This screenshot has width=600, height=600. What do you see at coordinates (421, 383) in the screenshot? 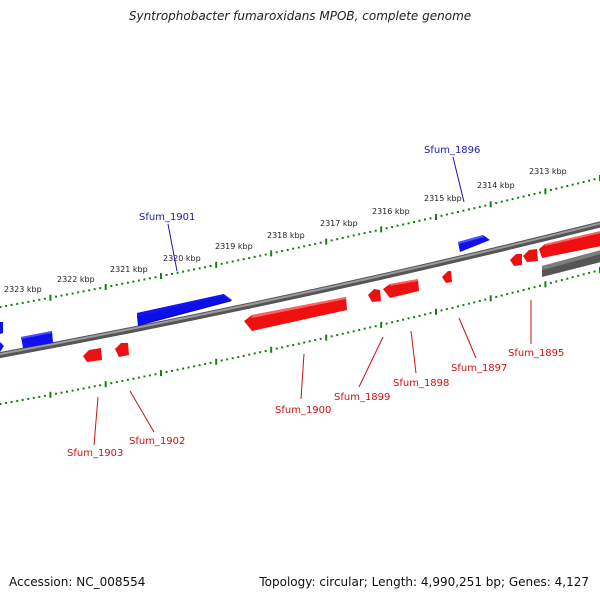
I see `gene-label: Sfum_1898` at bounding box center [421, 383].